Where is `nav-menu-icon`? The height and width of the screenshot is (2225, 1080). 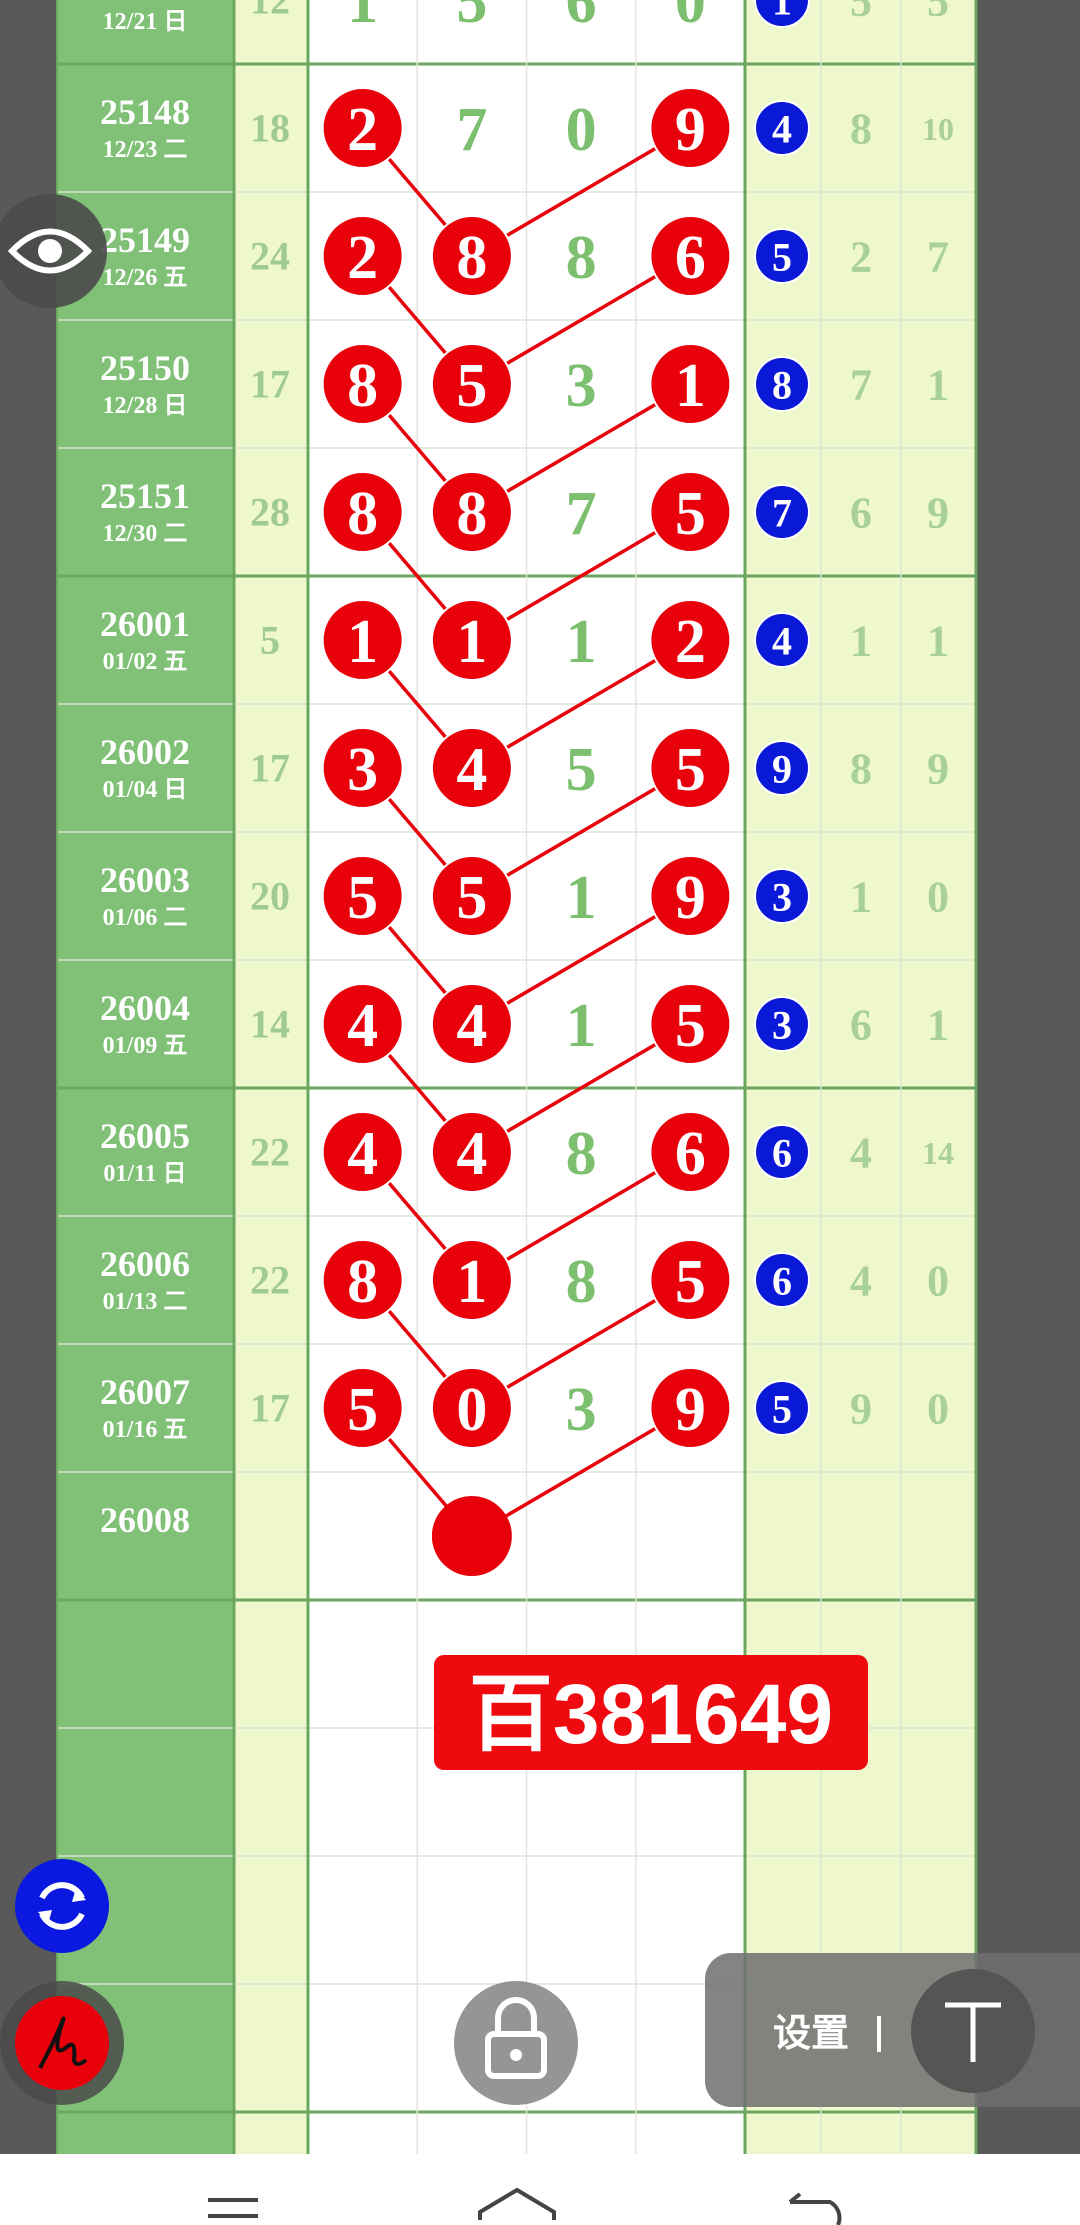 nav-menu-icon is located at coordinates (233, 2208).